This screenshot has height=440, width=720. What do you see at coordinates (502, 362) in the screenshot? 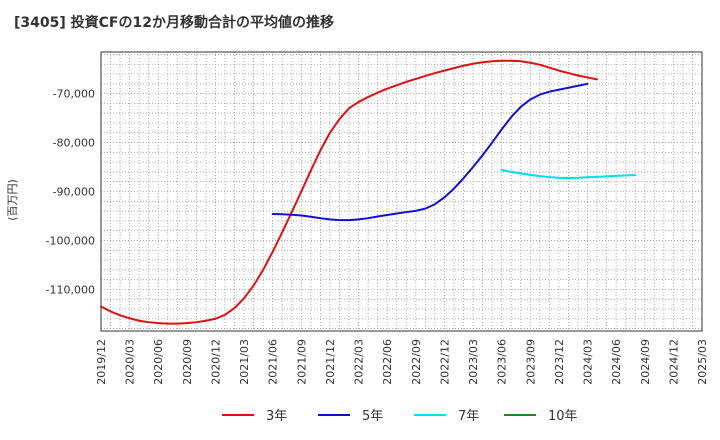
I see `x-tick-label: 2023/06` at bounding box center [502, 362].